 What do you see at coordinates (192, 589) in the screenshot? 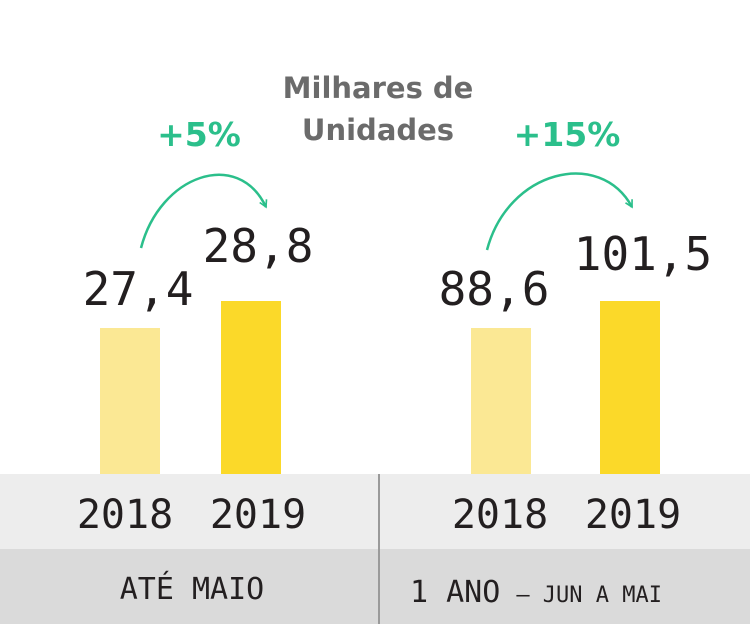
I see `period-label-ate-maio: ATÉ MAIO` at bounding box center [192, 589].